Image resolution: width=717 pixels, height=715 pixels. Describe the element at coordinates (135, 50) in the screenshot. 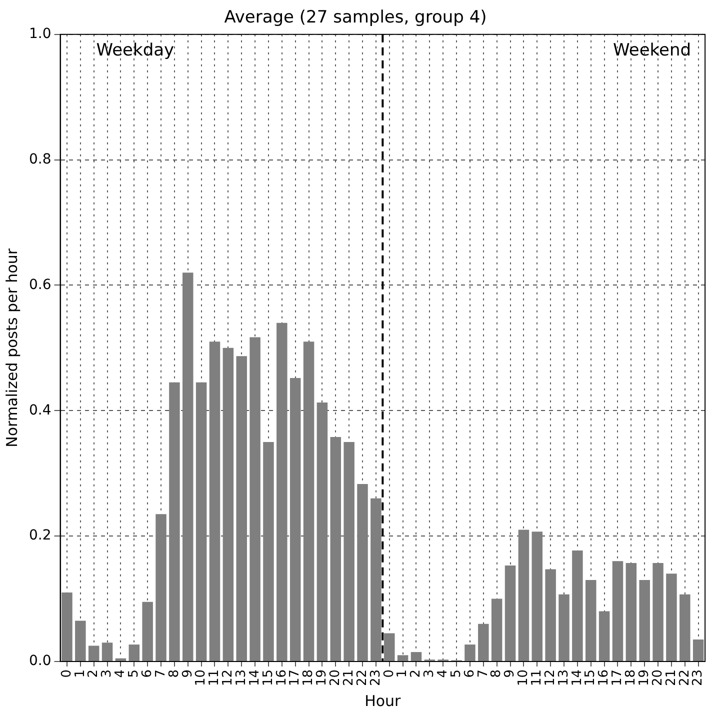

I see `annotation: Weekday` at that location.